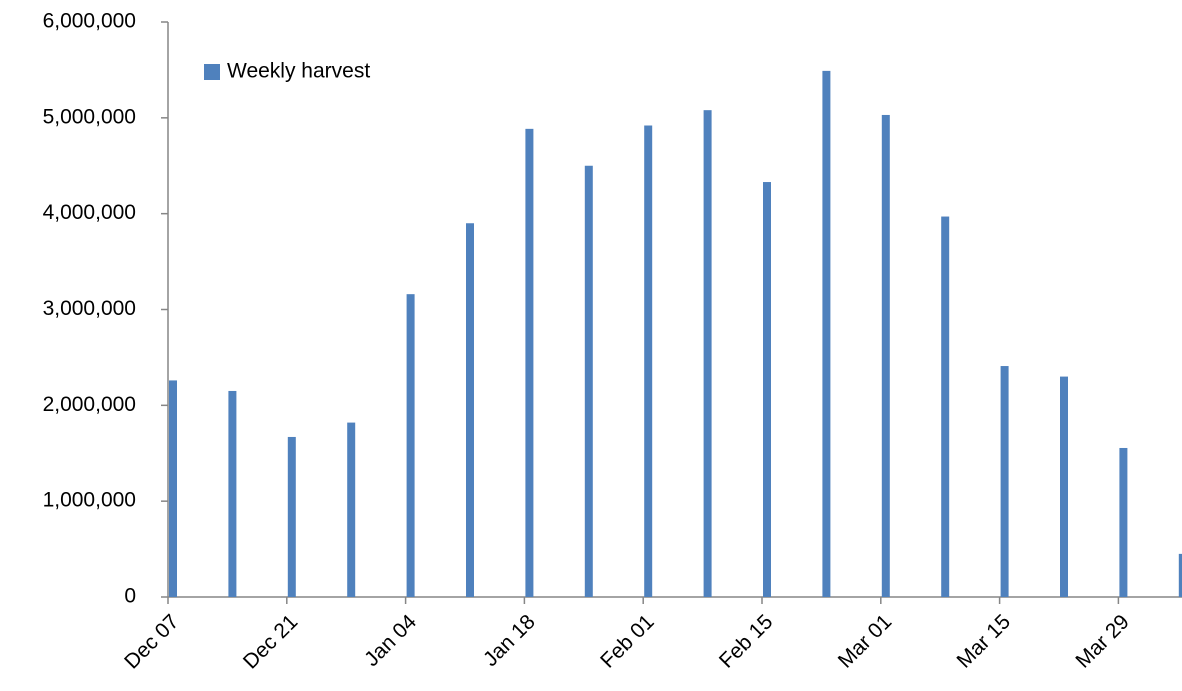 Image resolution: width=1182 pixels, height=691 pixels. Describe the element at coordinates (89, 116) in the screenshot. I see `y-tick-label: 5,000,000` at that location.